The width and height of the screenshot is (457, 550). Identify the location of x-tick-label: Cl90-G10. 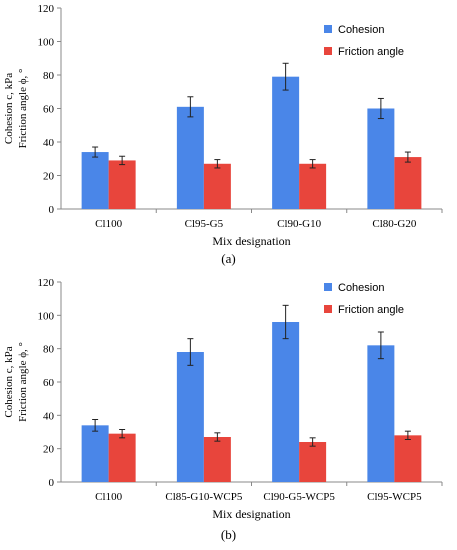
(299, 224).